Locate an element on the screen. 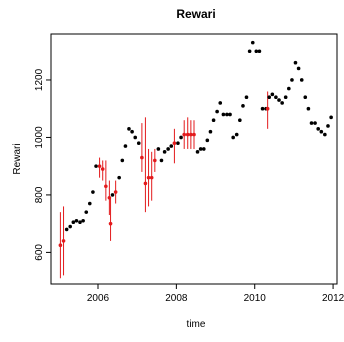 The width and height of the screenshot is (344, 342). y-axis: 600 800 1000 1200 is located at coordinates (43, 164).